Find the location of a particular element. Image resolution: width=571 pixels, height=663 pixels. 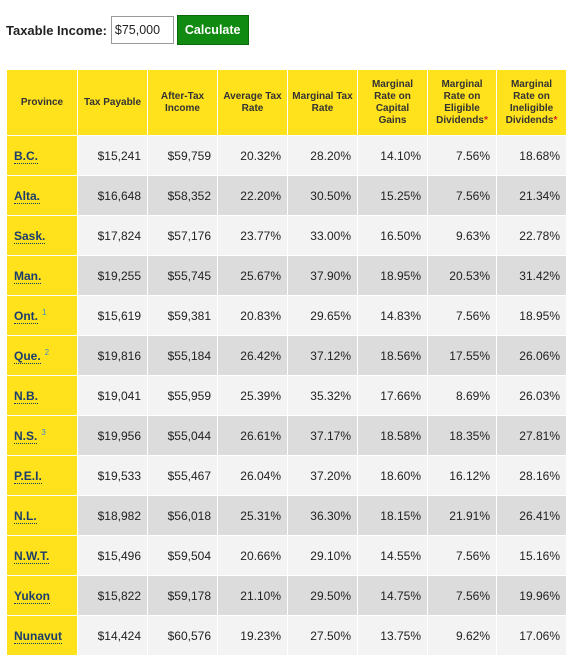

table-cell: 9.63% is located at coordinates (462, 235).